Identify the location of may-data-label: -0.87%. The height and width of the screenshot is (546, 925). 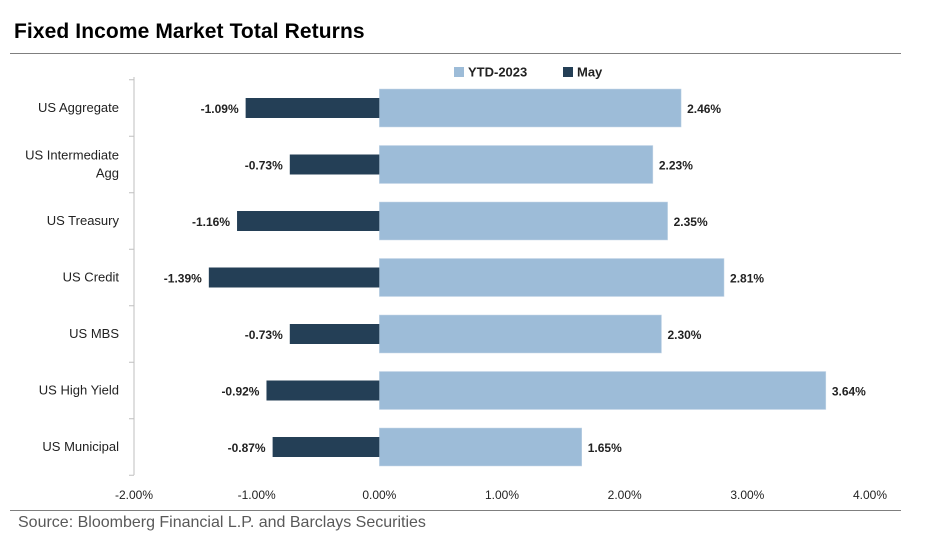
(247, 448).